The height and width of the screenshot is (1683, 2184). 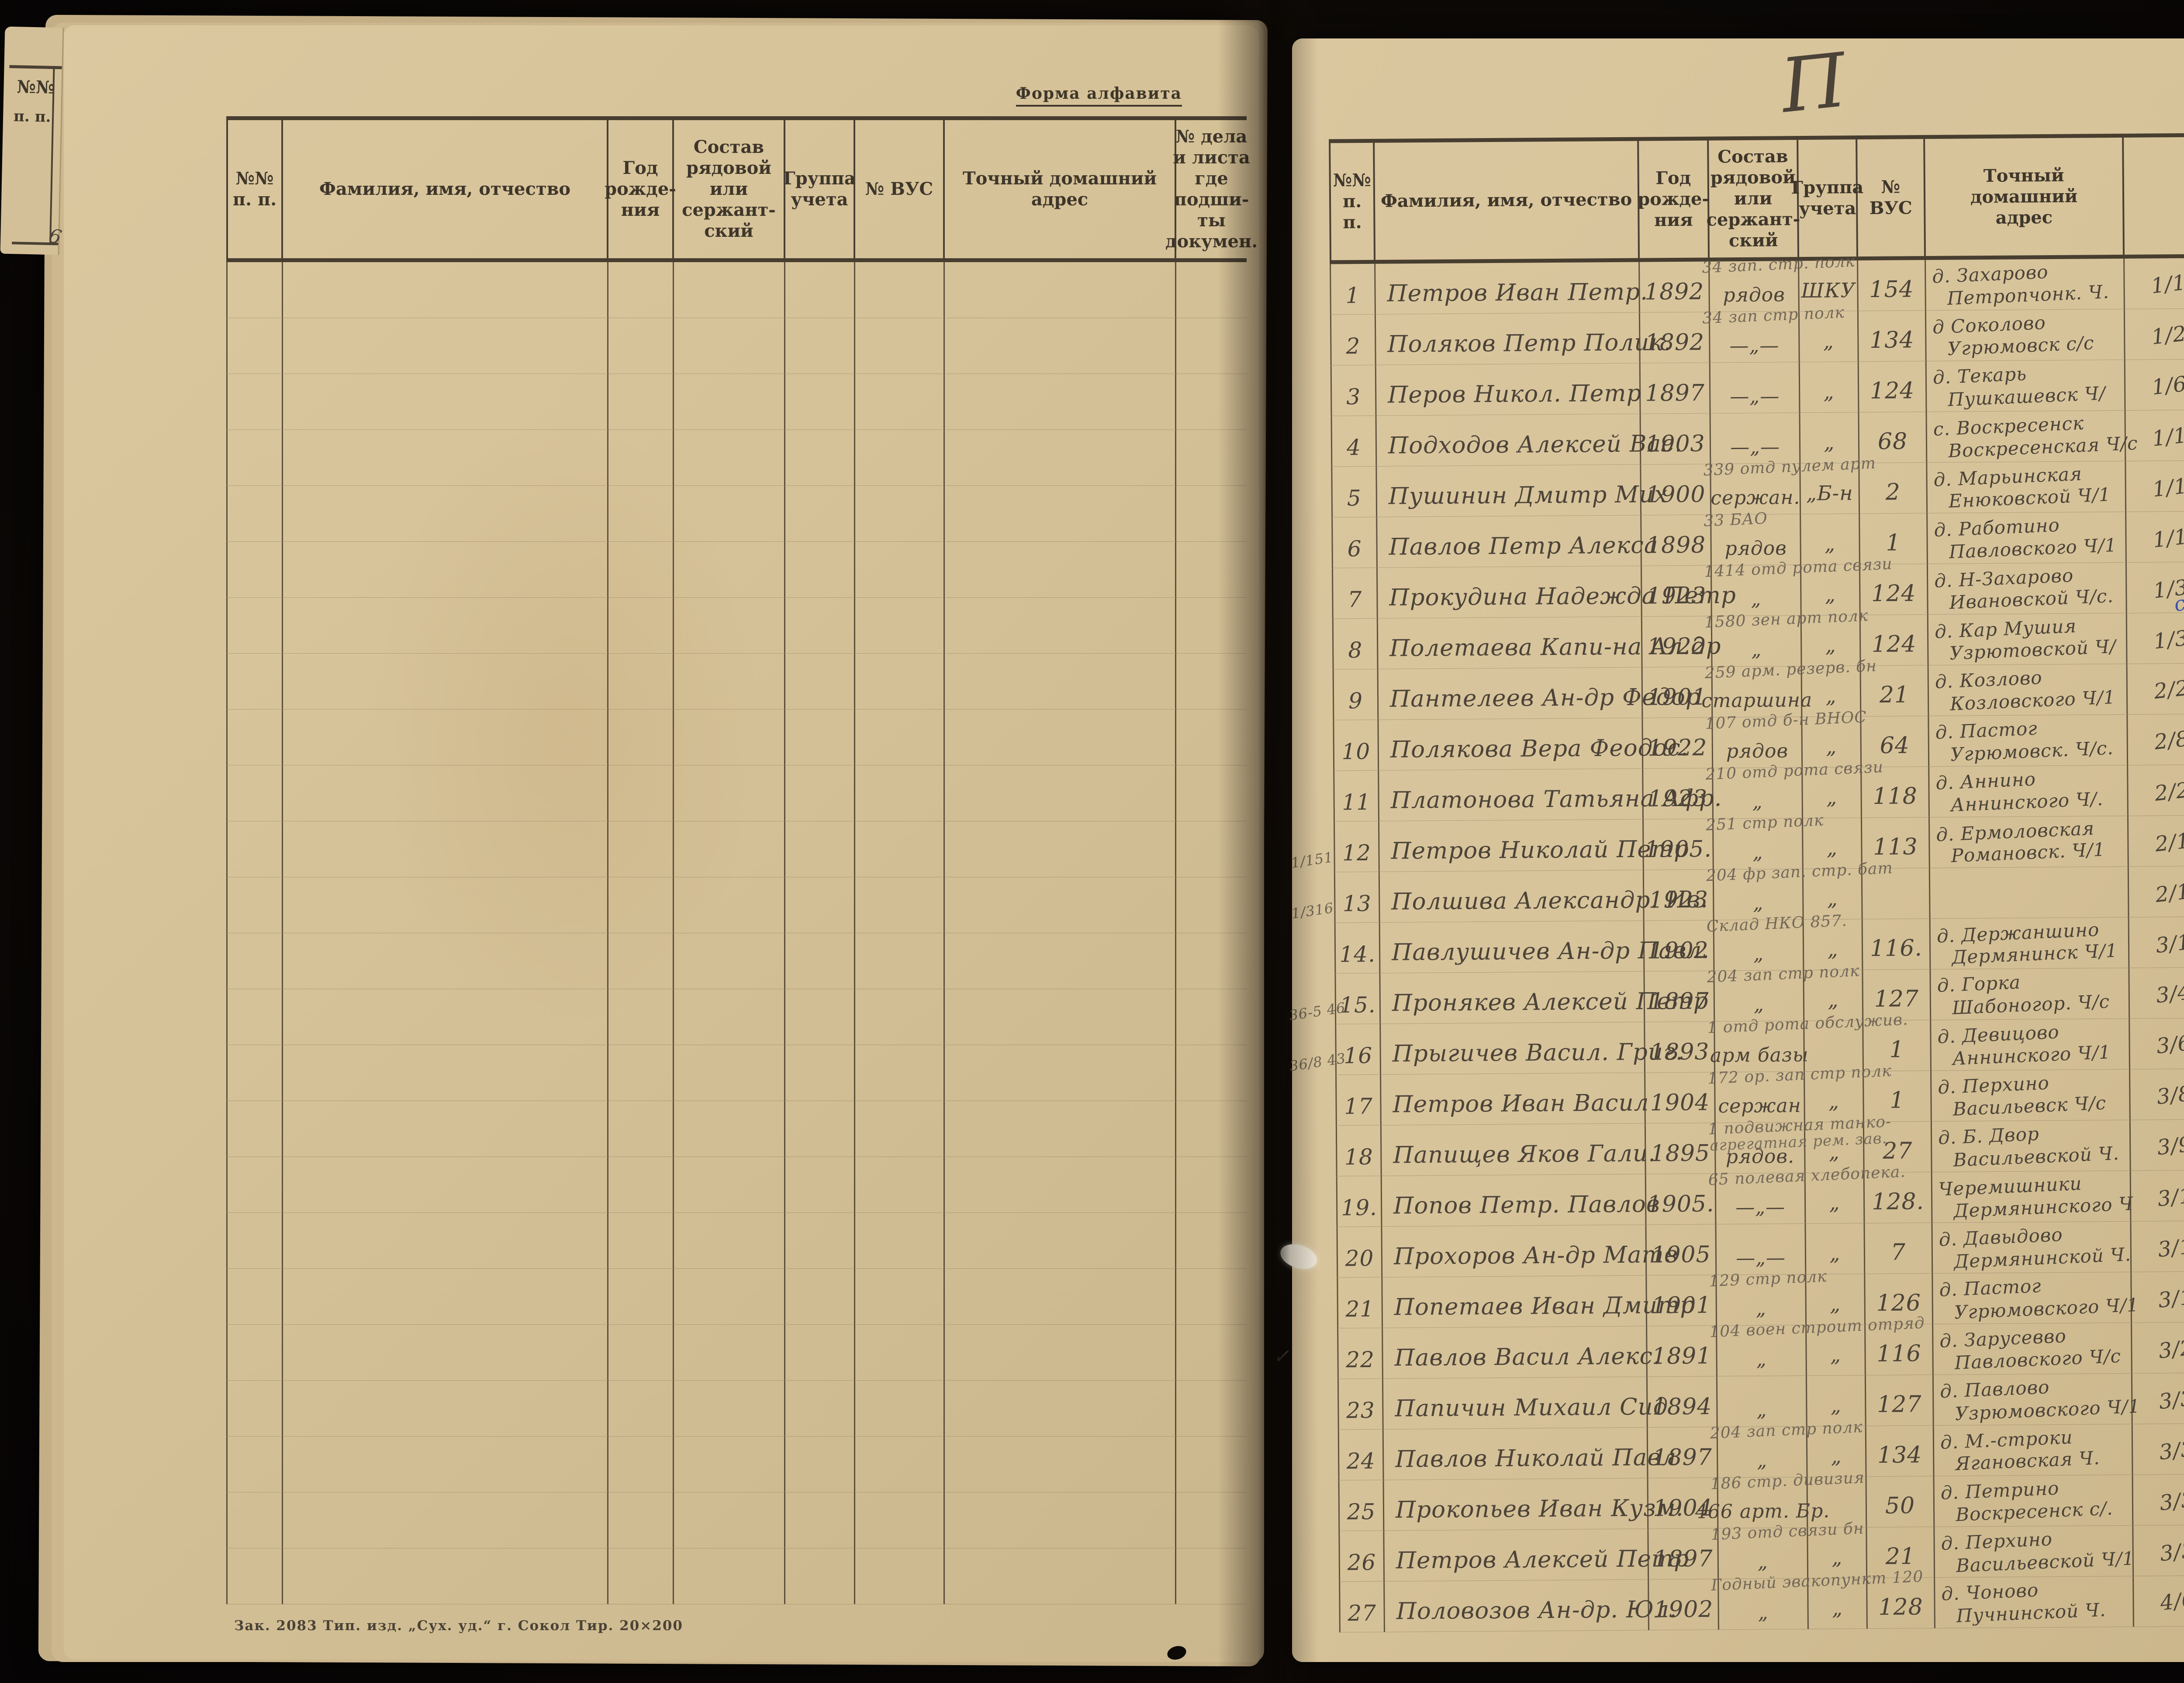 I want to click on address-cell: д. Пастог Угрюмовск. Ч/с., so click(x=2029, y=740).